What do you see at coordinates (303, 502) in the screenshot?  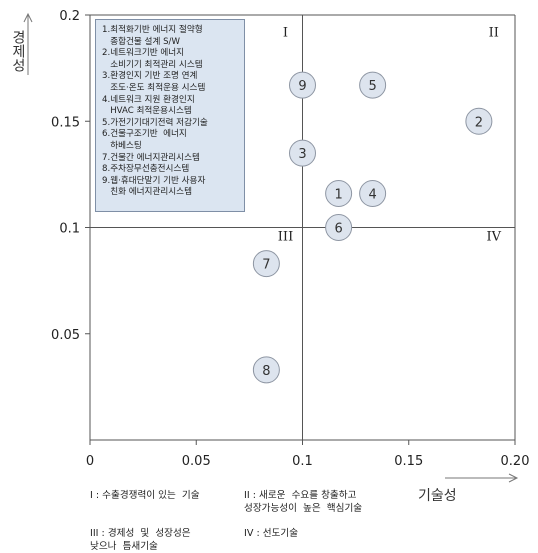 I see `footnote-q2: II : 새로운 수요를 창출하고 성장가능성이 높은 핵심기술` at bounding box center [303, 502].